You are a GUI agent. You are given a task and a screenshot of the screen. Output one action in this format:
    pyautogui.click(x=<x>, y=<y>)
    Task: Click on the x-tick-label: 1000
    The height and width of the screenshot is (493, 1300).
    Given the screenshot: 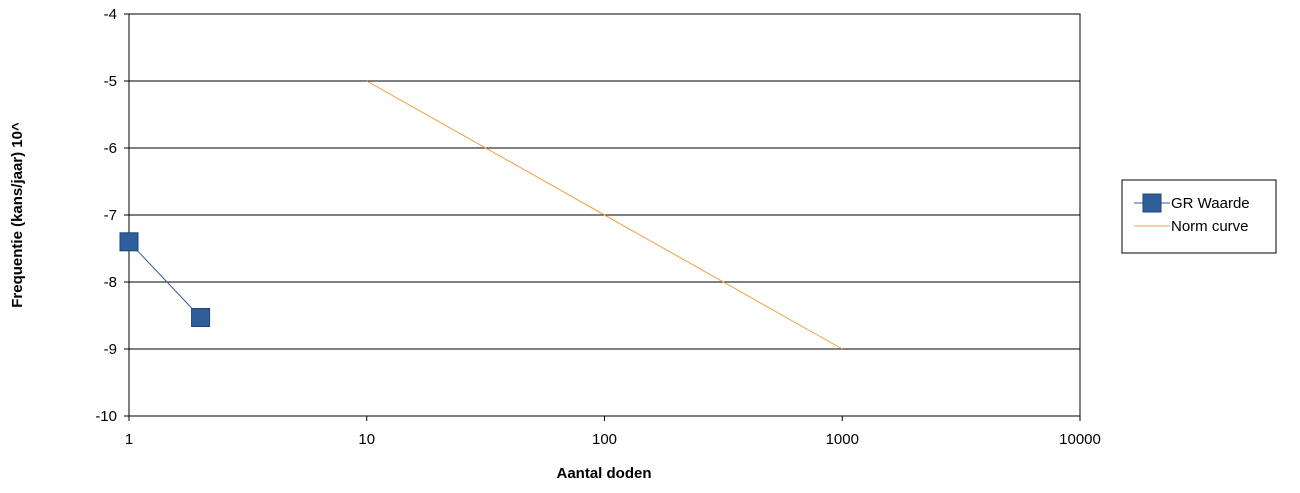 What is the action you would take?
    pyautogui.click(x=842, y=439)
    